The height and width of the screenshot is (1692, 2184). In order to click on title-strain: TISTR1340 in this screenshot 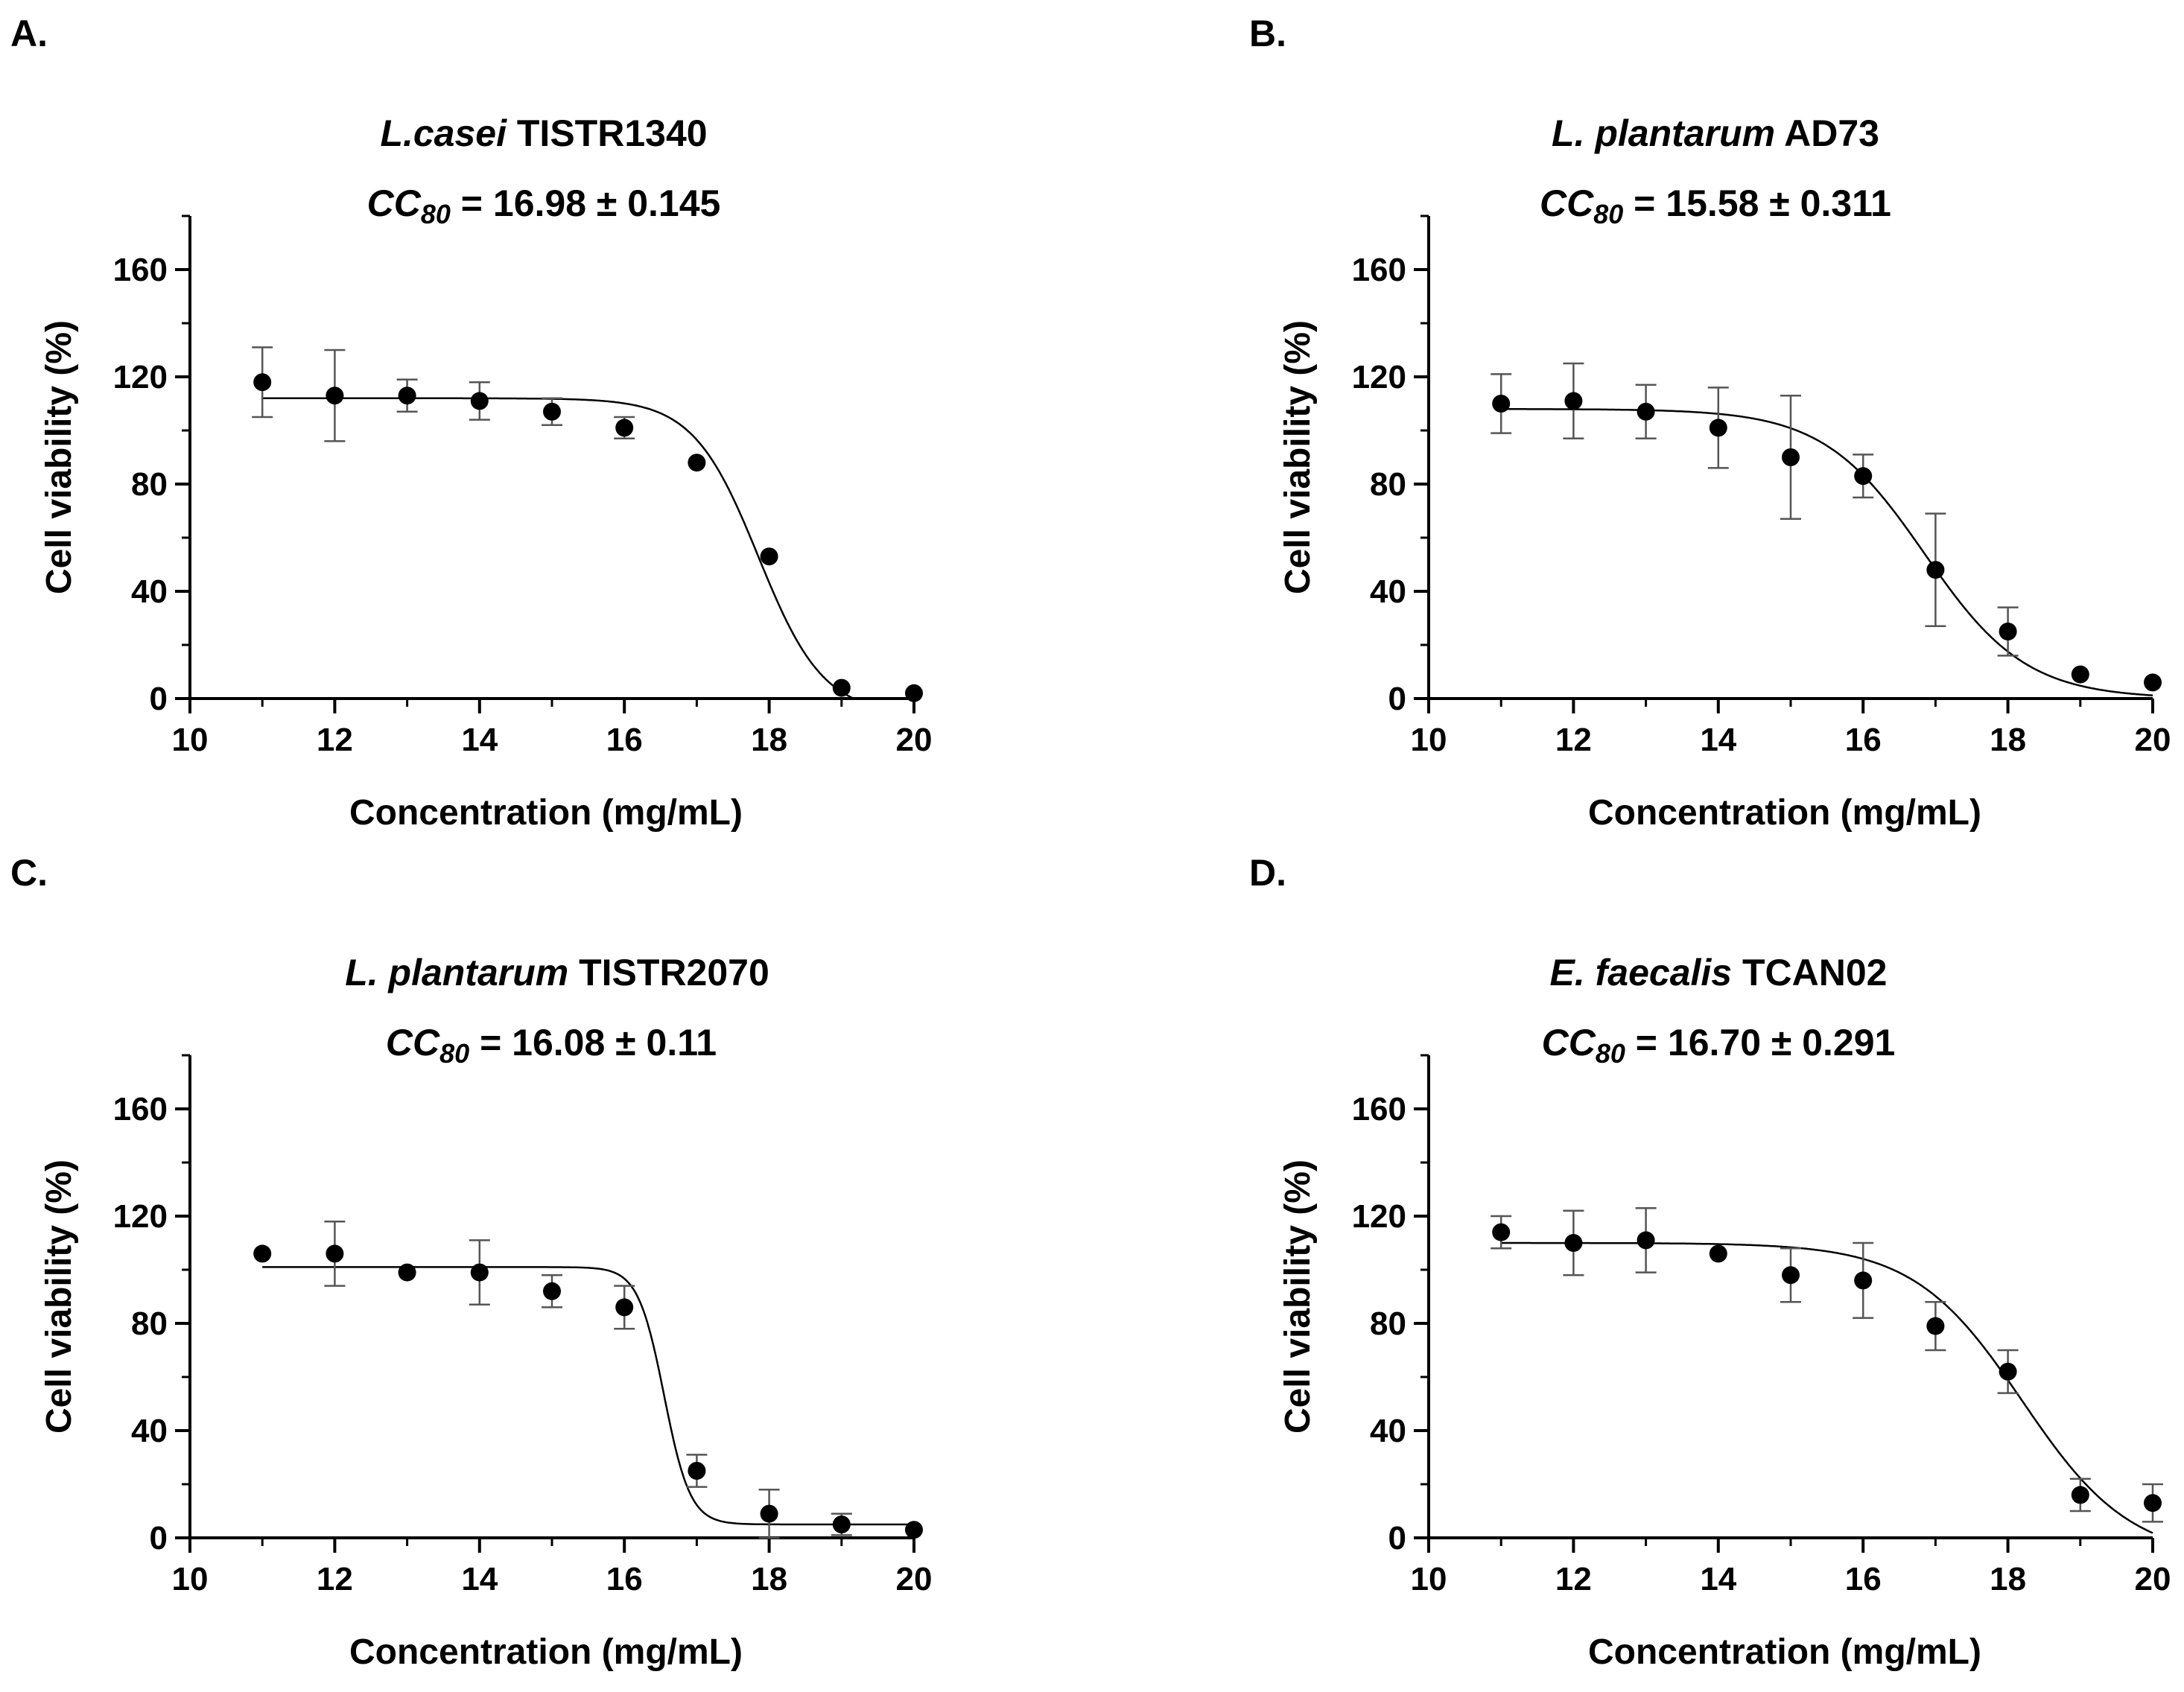, I will do `click(607, 133)`.